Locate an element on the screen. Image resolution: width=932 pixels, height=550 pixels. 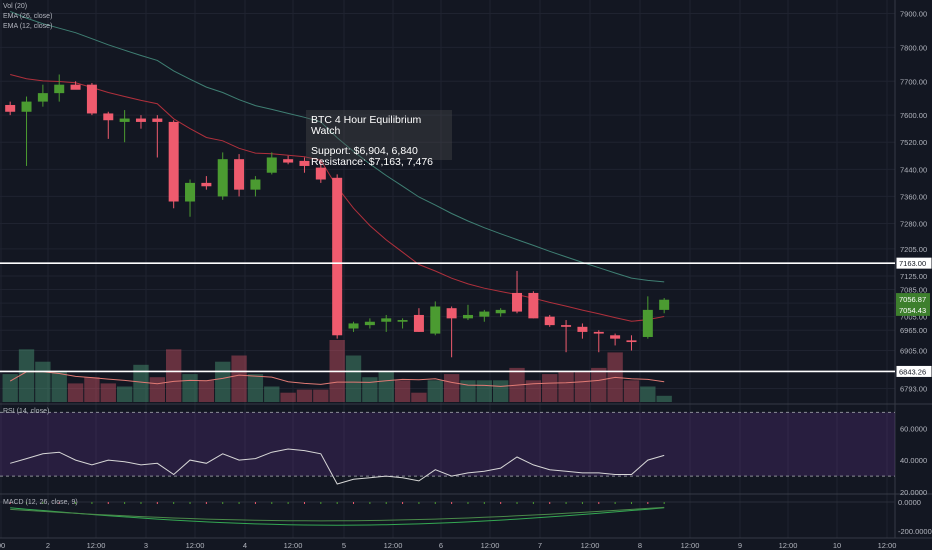
time-tick-label: 9 is located at coordinates (740, 545).